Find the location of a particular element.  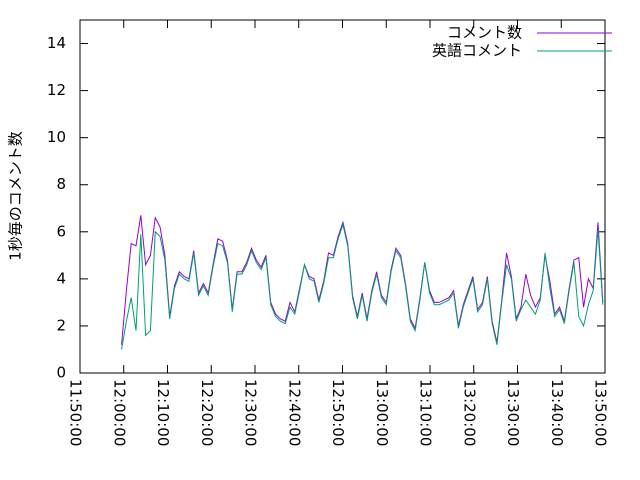

x-tick-label: 12:30:00 is located at coordinates (251, 412).